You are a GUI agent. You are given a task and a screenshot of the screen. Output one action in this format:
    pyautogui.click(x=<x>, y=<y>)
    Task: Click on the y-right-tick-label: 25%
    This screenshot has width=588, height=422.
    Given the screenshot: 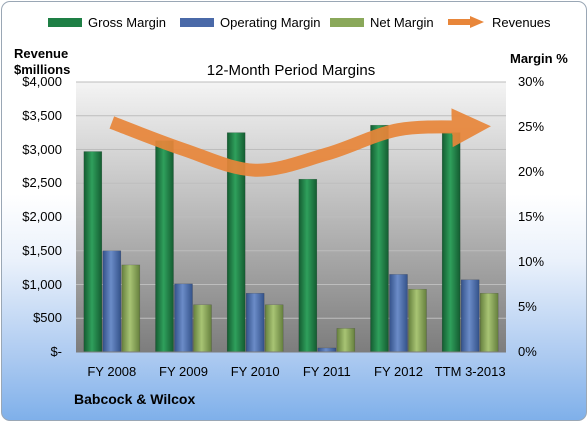 What is the action you would take?
    pyautogui.click(x=531, y=126)
    